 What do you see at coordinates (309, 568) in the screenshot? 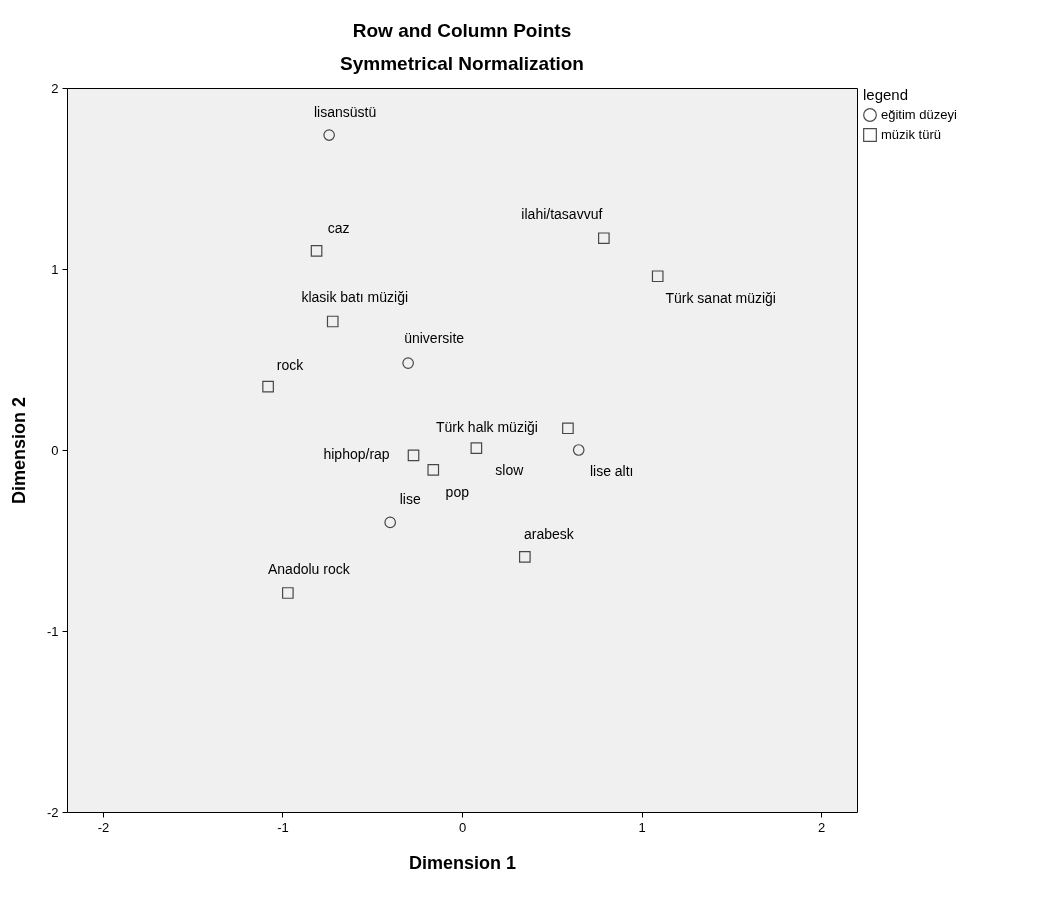
I see `annotation: Anadolu rock` at bounding box center [309, 568].